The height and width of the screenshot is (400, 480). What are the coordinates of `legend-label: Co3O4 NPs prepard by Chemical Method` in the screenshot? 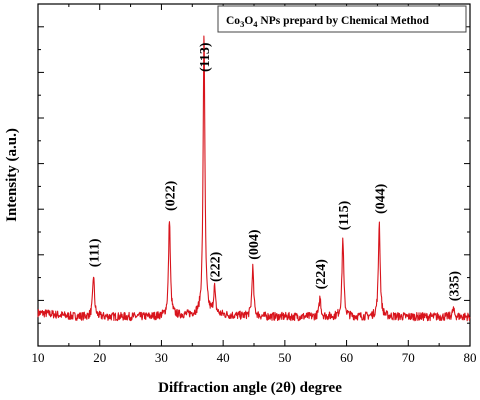 It's located at (327, 22).